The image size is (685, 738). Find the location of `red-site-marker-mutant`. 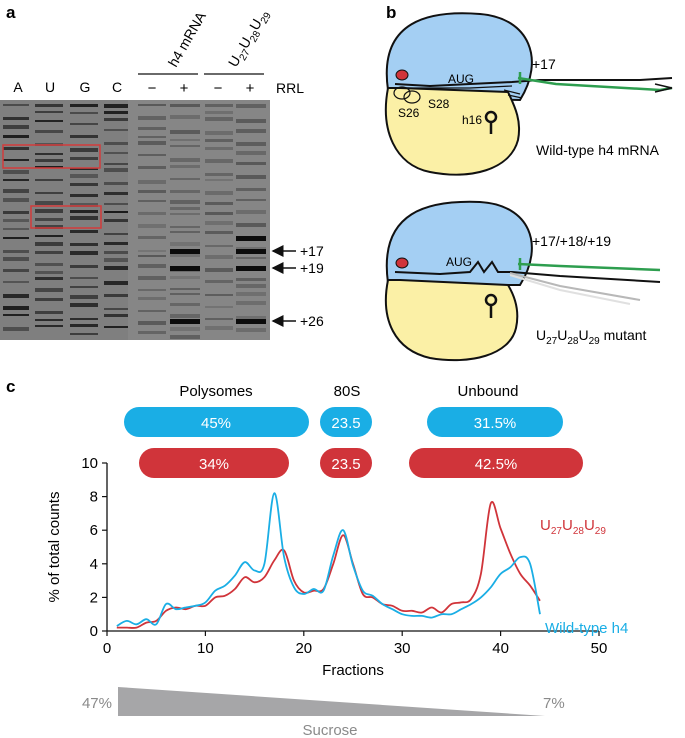

red-site-marker-mutant is located at coordinates (402, 263).